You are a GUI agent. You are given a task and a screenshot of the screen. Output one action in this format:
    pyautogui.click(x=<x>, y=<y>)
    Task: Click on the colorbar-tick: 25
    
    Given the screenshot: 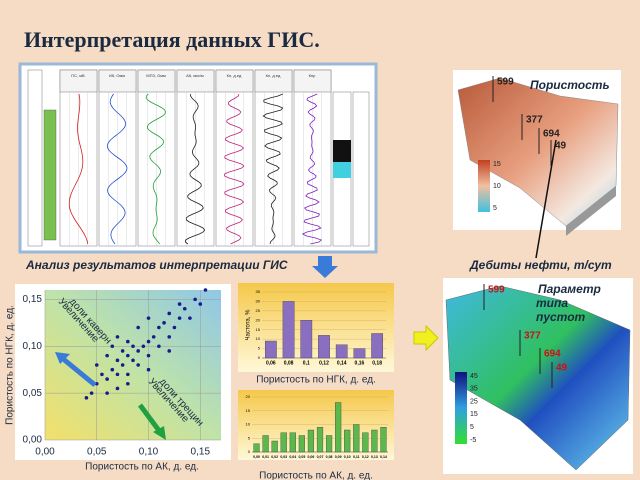 What is the action you would take?
    pyautogui.click(x=474, y=401)
    